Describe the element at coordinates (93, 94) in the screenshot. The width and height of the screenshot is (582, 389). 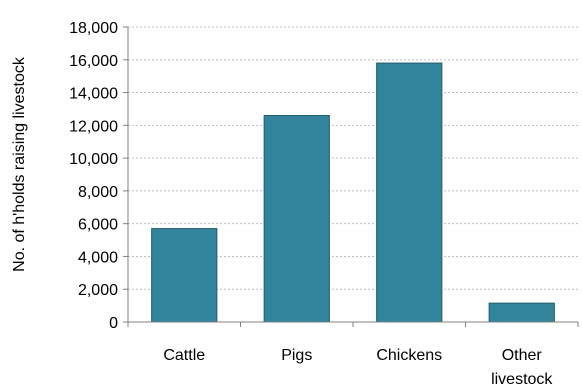
I see `y-tick-label: 14,000` at that location.